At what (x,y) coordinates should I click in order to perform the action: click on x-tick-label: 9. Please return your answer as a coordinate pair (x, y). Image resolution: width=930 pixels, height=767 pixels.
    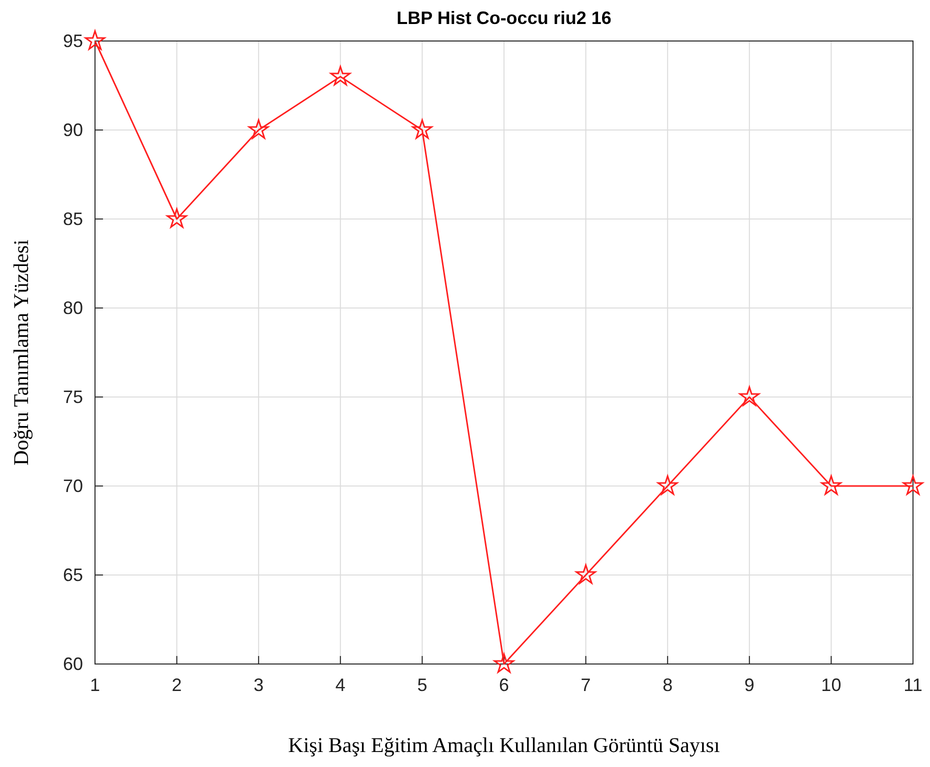
    Looking at the image, I should click on (749, 684).